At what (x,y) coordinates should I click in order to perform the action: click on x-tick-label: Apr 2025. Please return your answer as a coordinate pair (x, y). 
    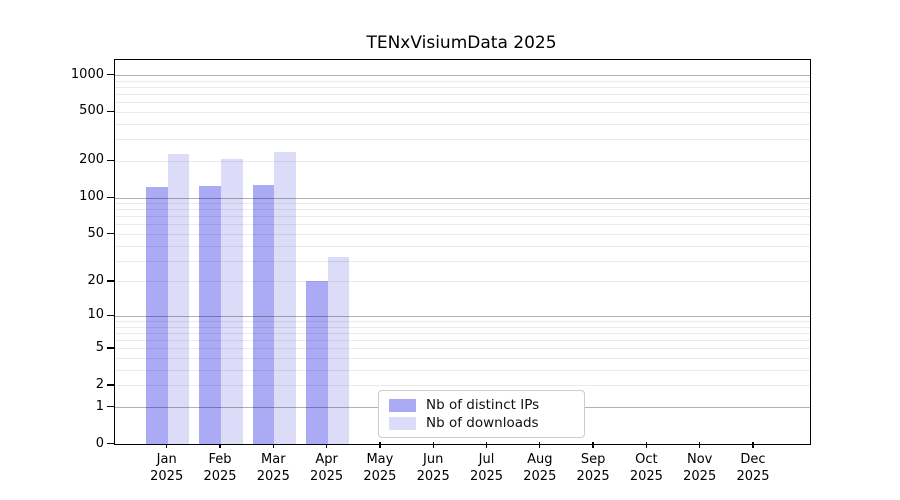
    Looking at the image, I should click on (327, 468).